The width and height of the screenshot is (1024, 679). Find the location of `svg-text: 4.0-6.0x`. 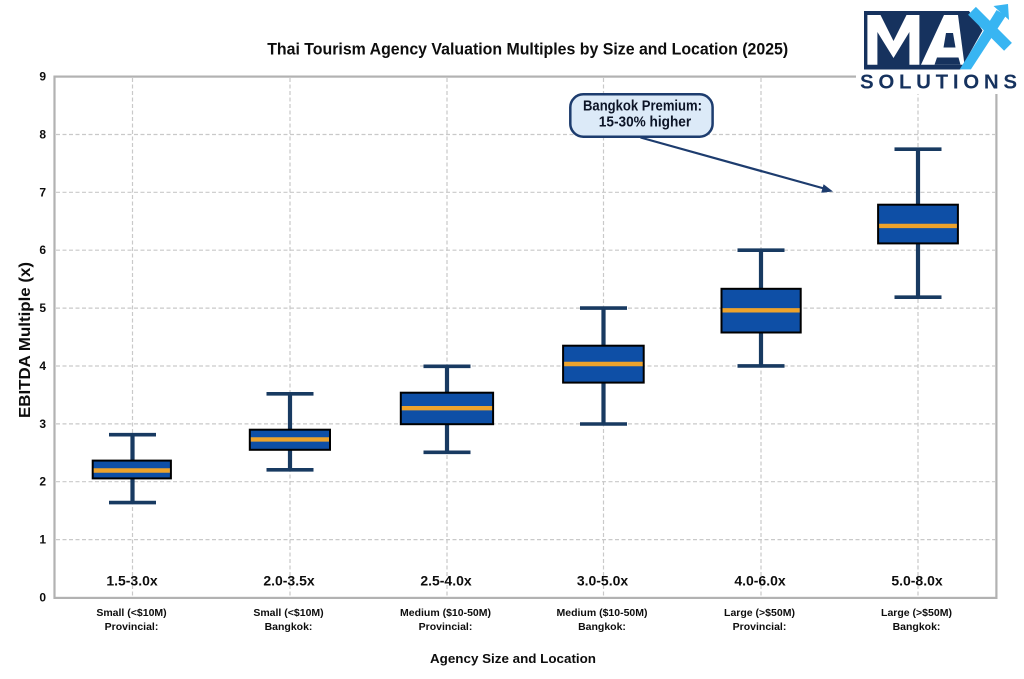

svg-text: 4.0-6.0x is located at coordinates (760, 581).